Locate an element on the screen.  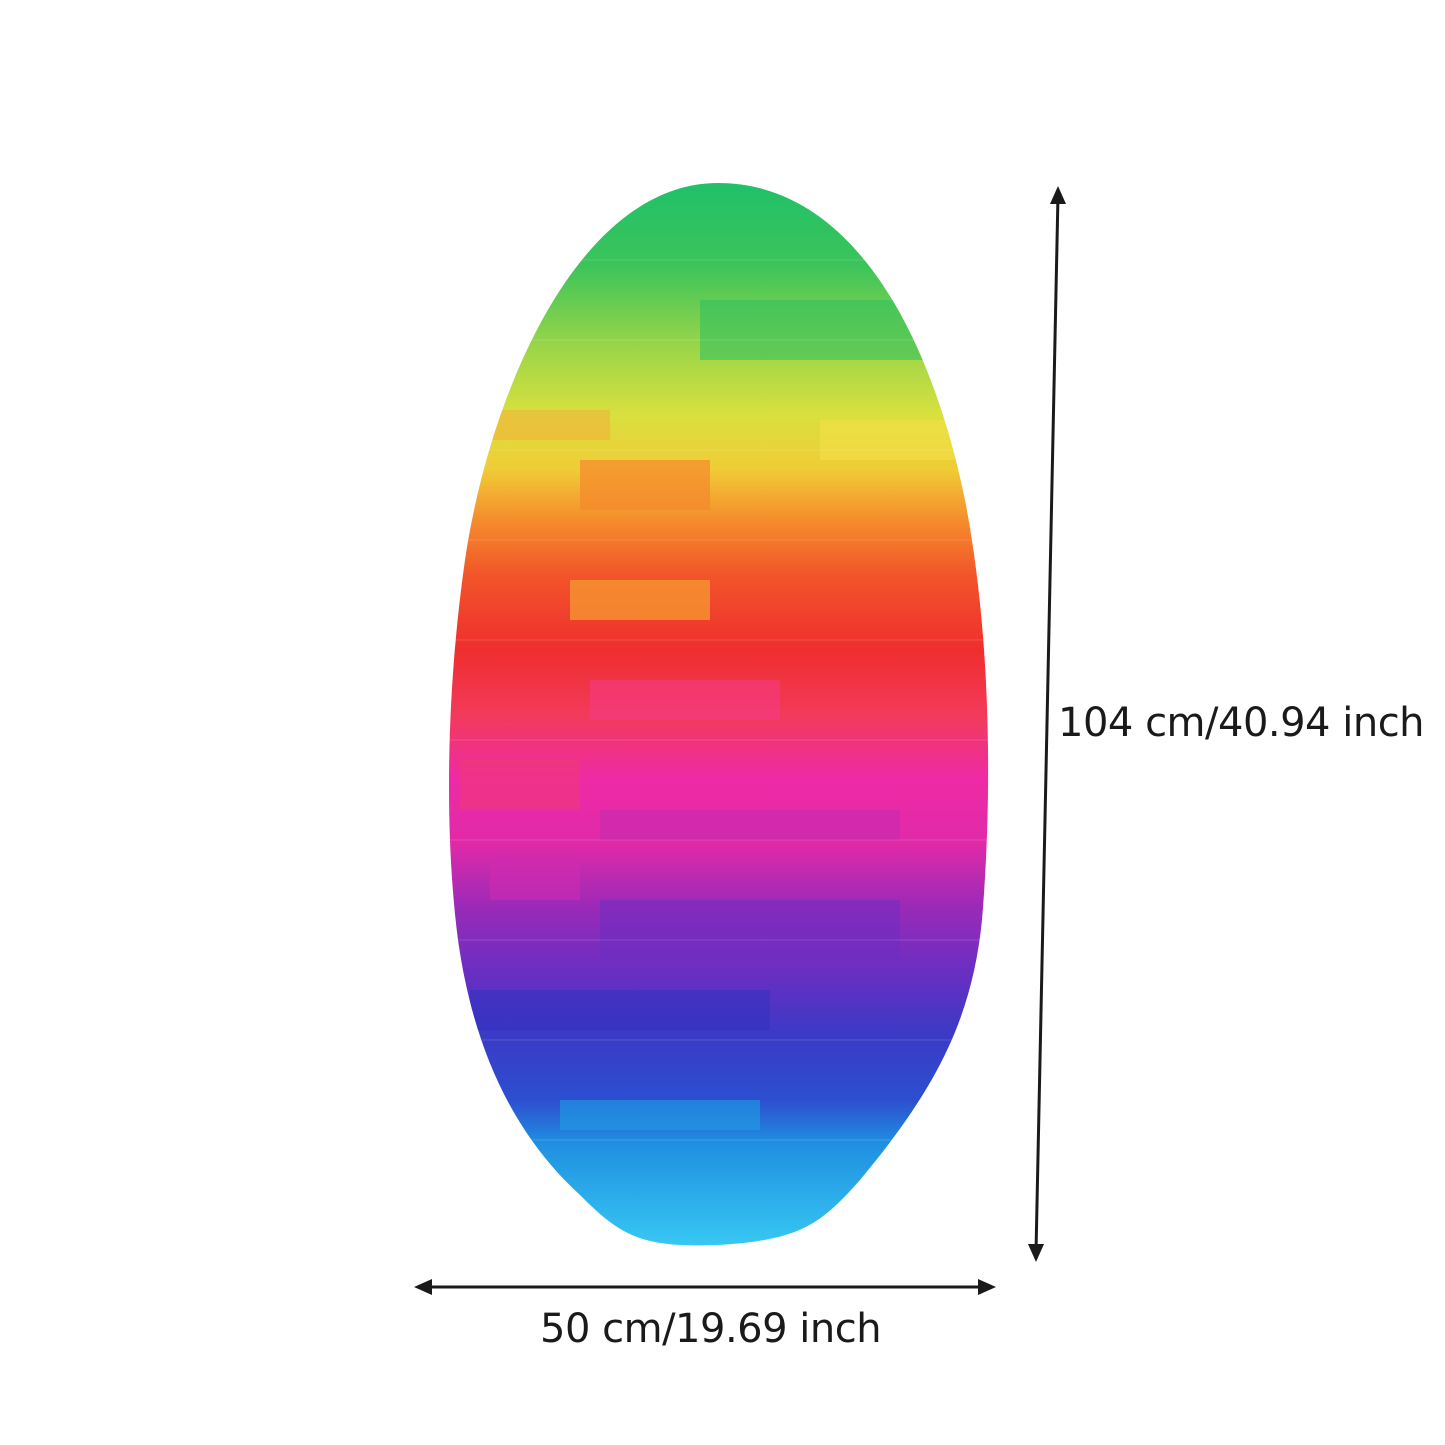
width-dimension-label: 50 cm/19.69 inch is located at coordinates (711, 1329).